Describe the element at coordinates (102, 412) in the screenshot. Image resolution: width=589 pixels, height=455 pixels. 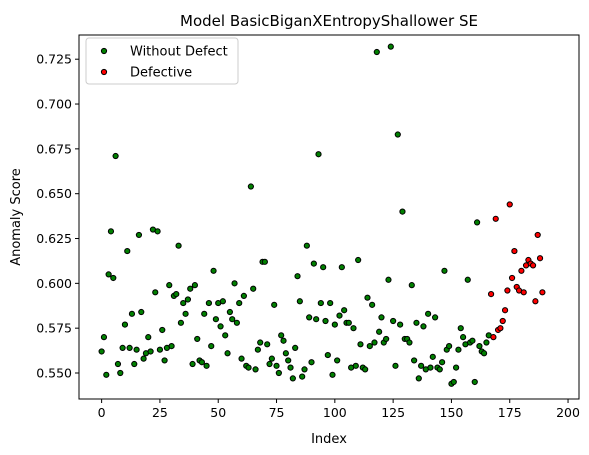
I see `x-tick-label: 0` at that location.